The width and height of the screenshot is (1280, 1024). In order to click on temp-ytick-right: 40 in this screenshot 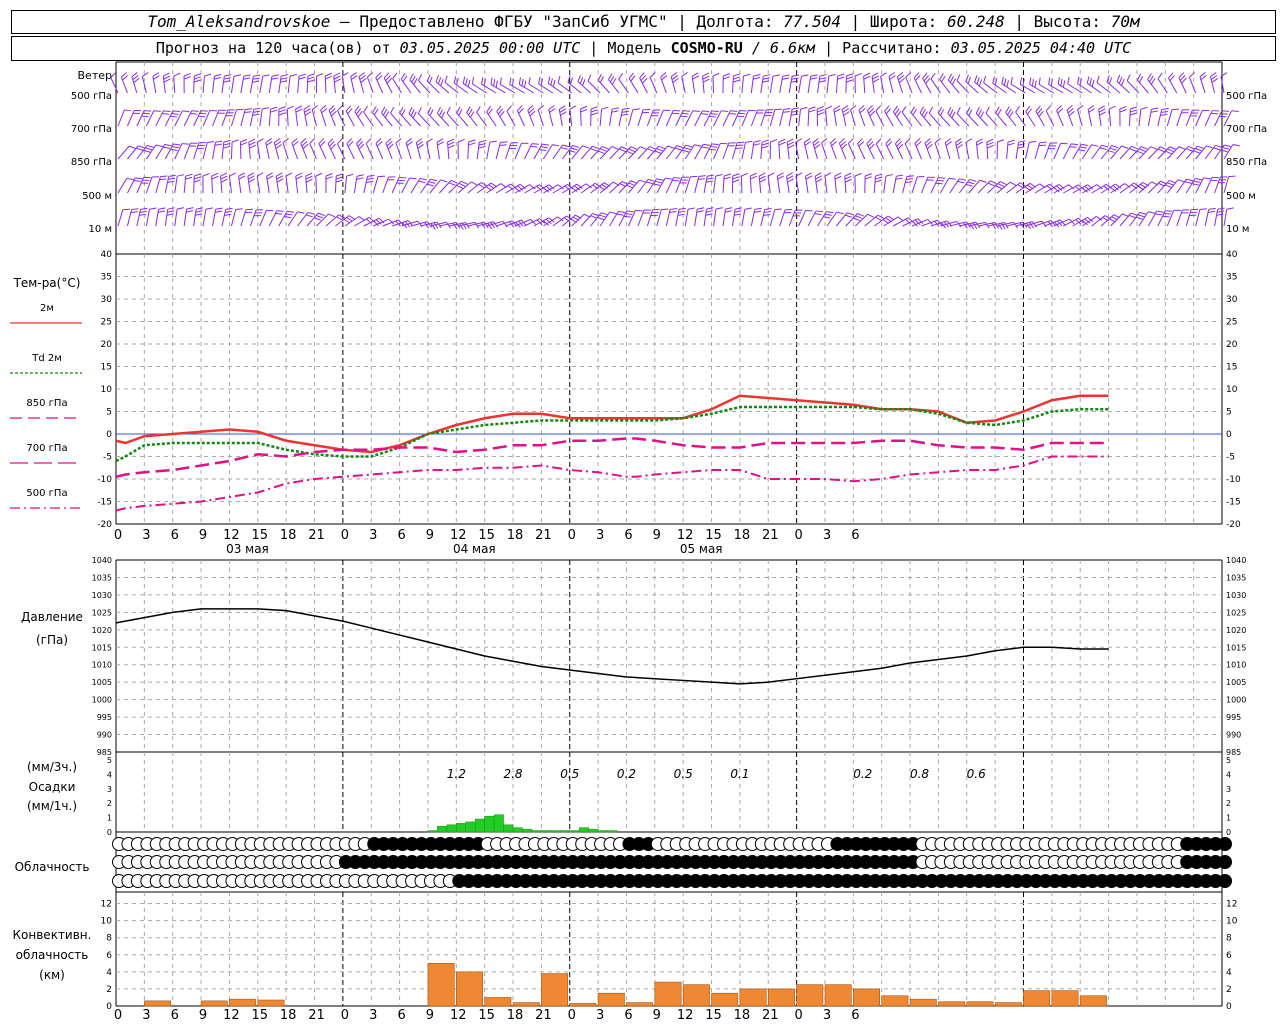, I will do `click(1232, 255)`.